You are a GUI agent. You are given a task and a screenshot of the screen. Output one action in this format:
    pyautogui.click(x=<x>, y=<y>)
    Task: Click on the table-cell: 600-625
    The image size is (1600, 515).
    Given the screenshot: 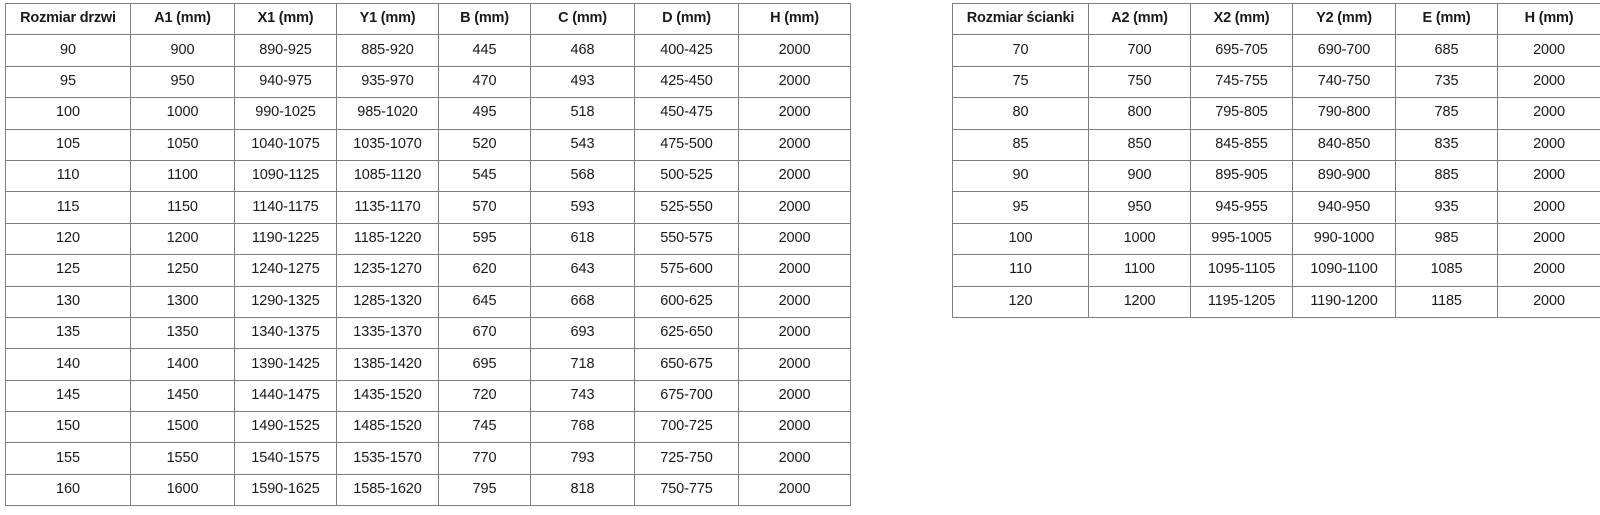 What is the action you would take?
    pyautogui.click(x=686, y=301)
    